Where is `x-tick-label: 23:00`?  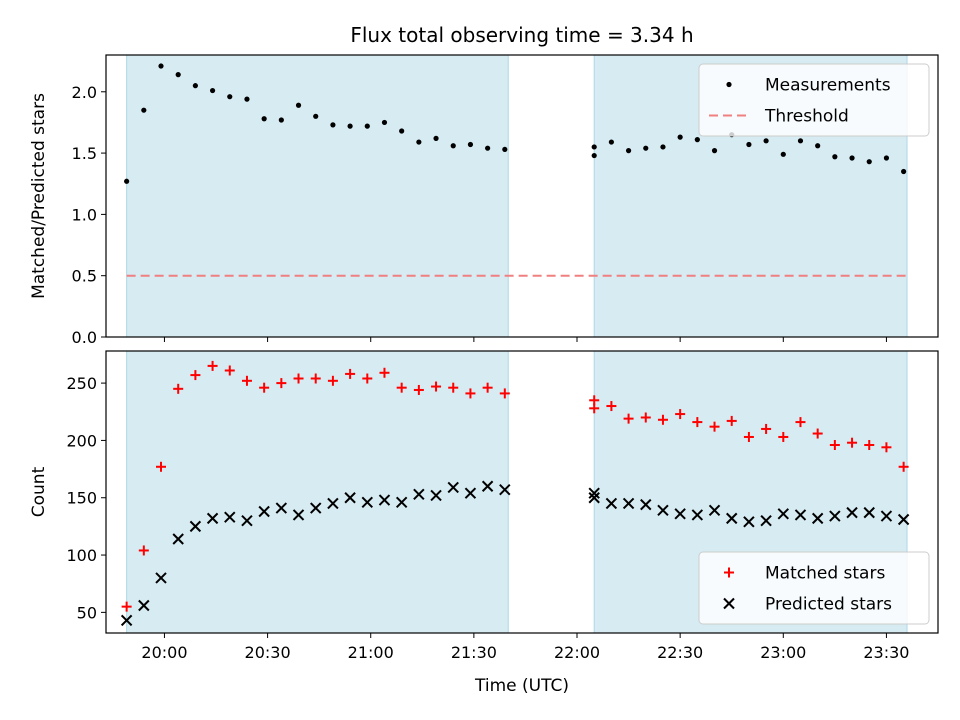 x-tick-label: 23:00 is located at coordinates (783, 652).